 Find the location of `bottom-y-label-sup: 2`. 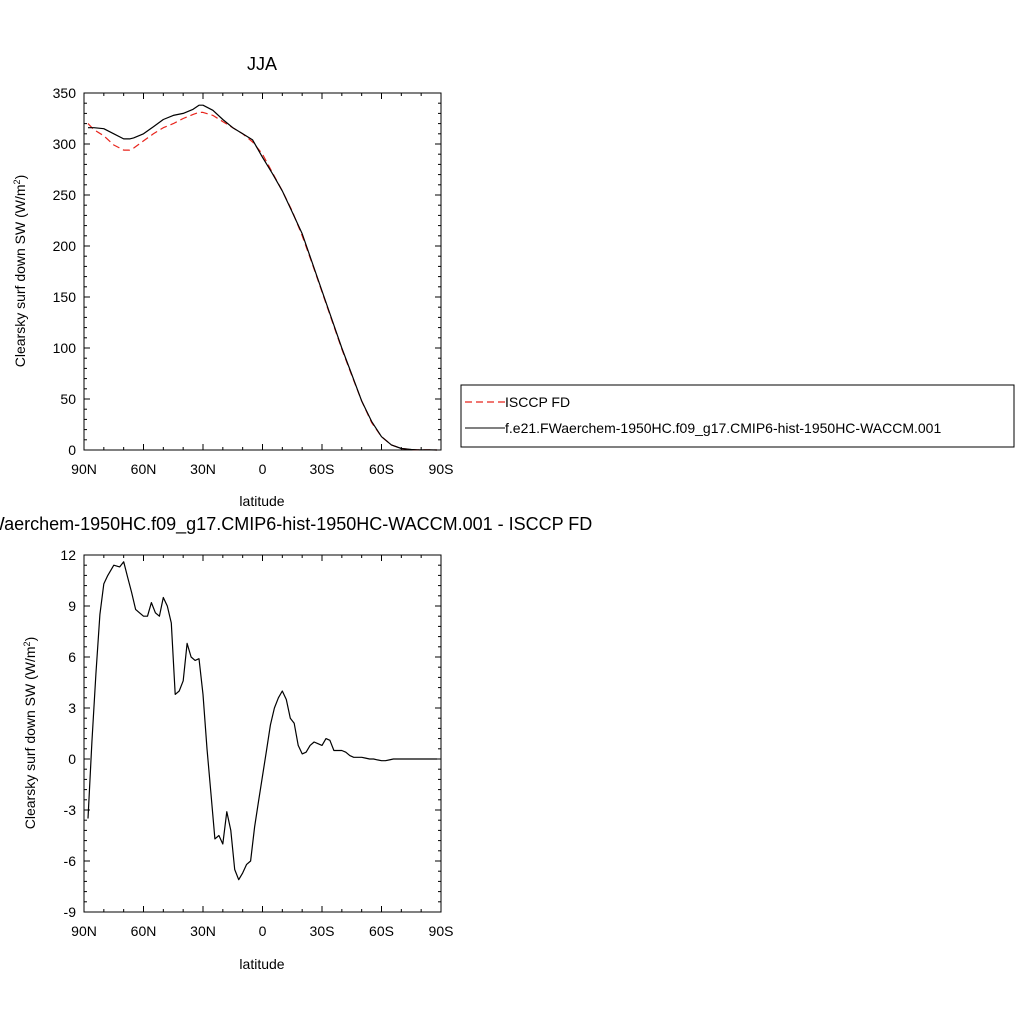

bottom-y-label-sup: 2 is located at coordinates (27, 643).